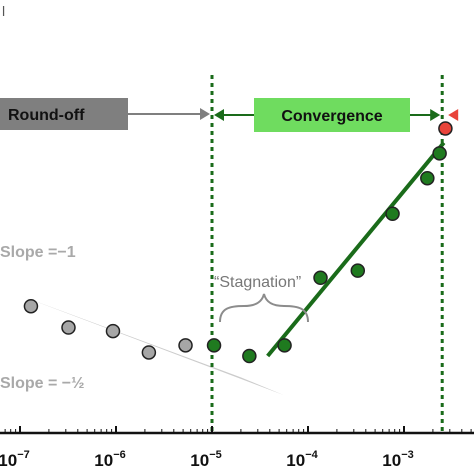 The image size is (474, 474). I want to click on slope-top-annotation: Slope =−1, so click(38, 252).